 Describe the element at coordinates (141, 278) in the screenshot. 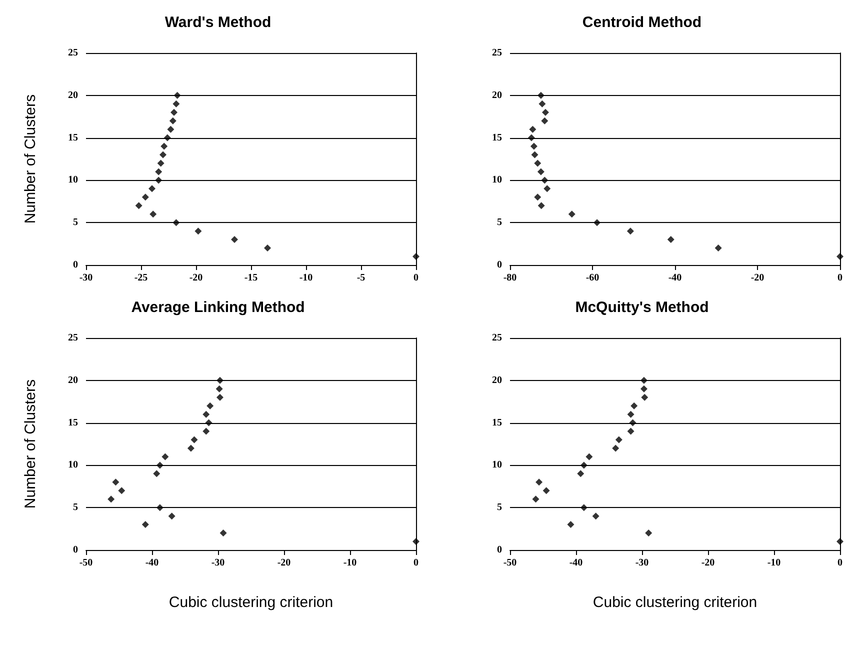

I see `x-tick-label: -25` at that location.